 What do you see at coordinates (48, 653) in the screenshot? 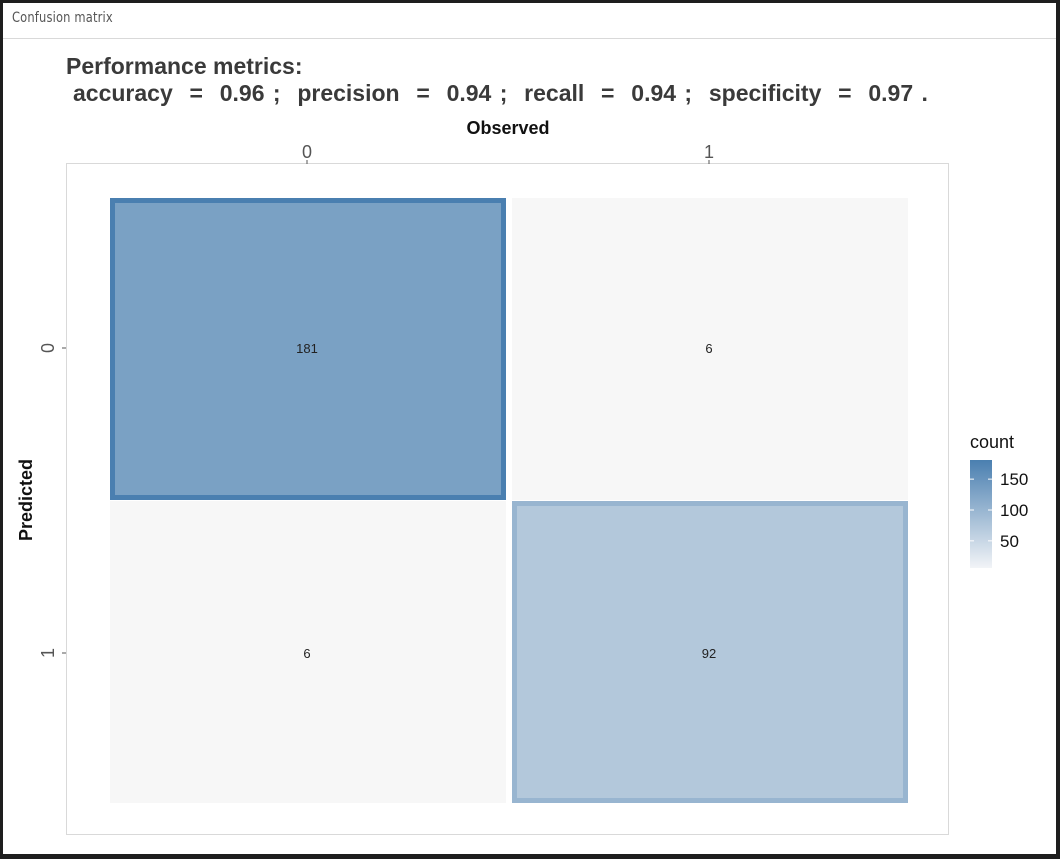
I see `y-tick-label-1: 1` at bounding box center [48, 653].